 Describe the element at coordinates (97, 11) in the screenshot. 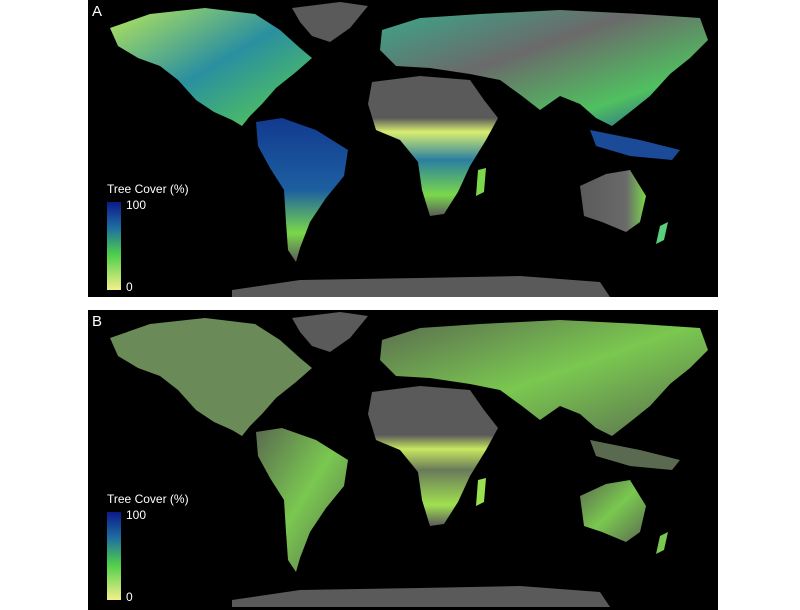

I see `panel-label: A` at that location.